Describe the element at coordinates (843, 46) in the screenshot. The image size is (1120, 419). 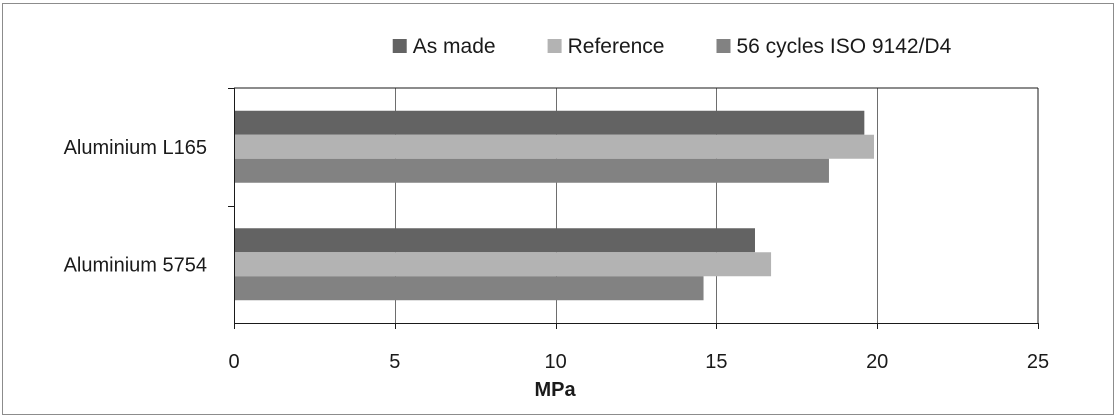
I see `legend-label: 56 cycles ISO 9142/D4` at that location.